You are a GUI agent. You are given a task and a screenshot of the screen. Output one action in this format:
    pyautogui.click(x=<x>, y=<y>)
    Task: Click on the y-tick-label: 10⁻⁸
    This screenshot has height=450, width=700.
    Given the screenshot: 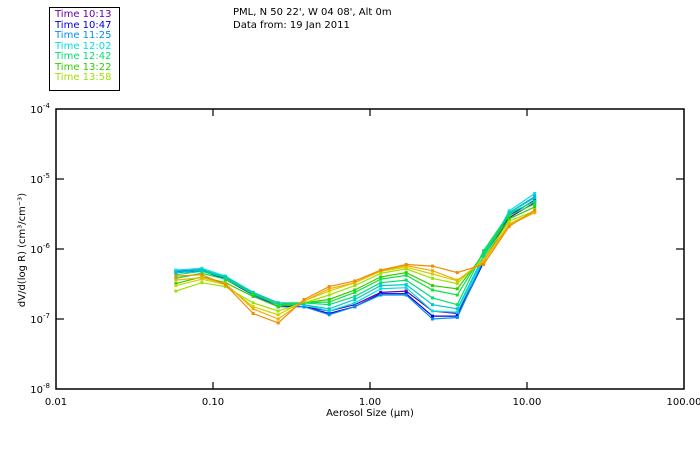 What is the action you would take?
    pyautogui.click(x=40, y=389)
    